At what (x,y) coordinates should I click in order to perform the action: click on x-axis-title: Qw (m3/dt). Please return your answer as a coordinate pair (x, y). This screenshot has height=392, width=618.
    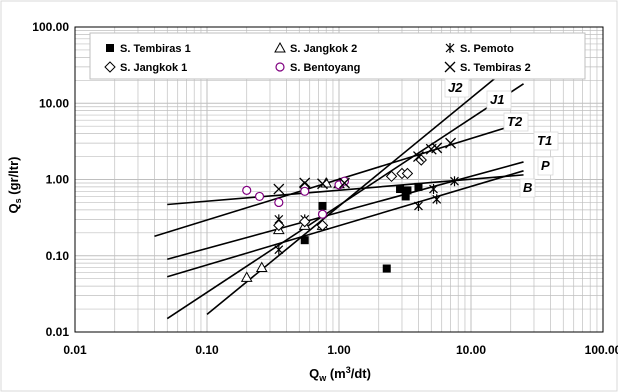
    Looking at the image, I should click on (340, 374).